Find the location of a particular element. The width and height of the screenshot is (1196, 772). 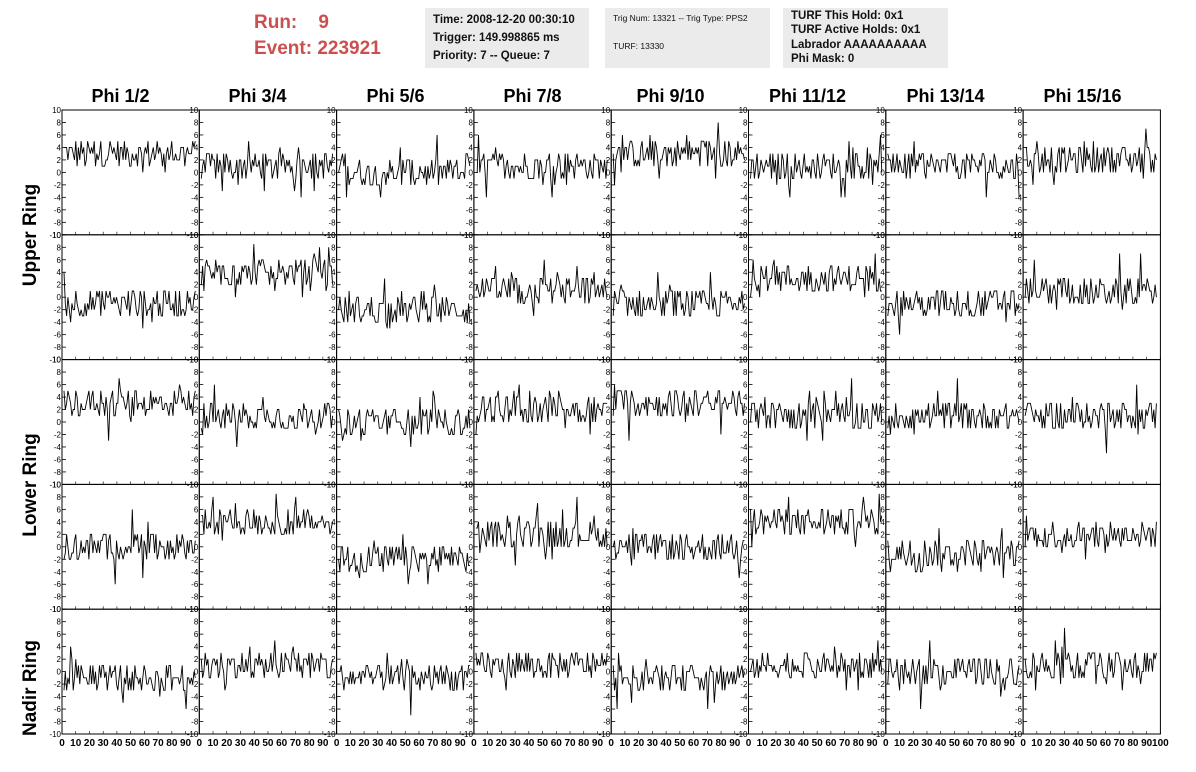

event-line: Event: 223921 is located at coordinates (317, 49).